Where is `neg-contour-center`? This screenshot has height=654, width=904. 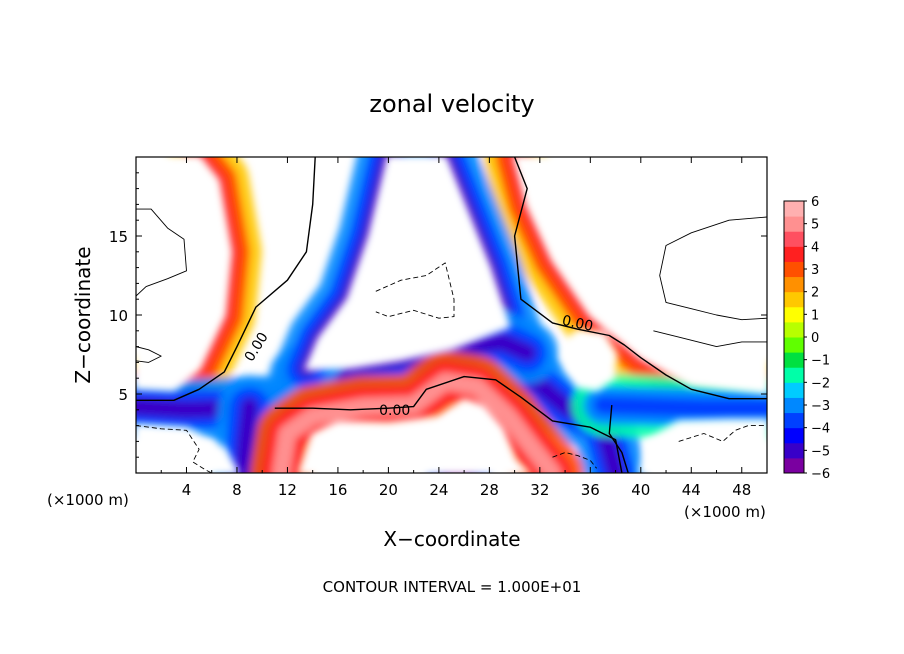
neg-contour-center is located at coordinates (415, 290).